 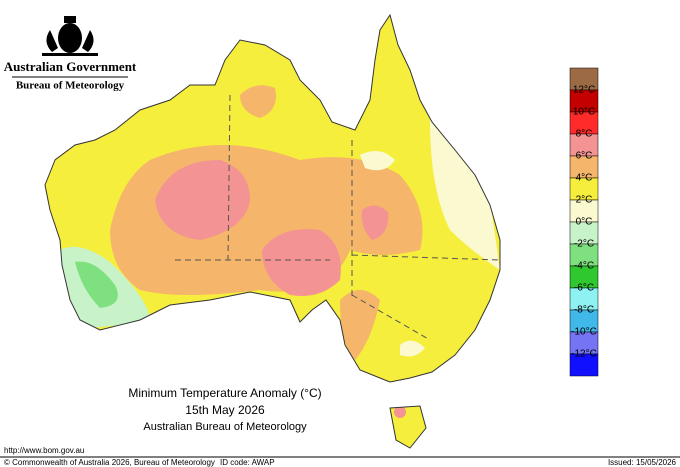 I want to click on legend-label: 0°C, so click(x=584, y=222).